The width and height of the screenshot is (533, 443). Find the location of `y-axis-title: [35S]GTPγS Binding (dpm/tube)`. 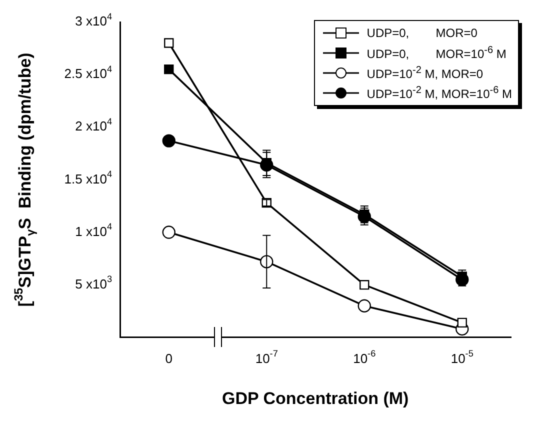

y-axis-title: [35S]GTPγS Binding (dpm/tube) is located at coordinates (24, 179).